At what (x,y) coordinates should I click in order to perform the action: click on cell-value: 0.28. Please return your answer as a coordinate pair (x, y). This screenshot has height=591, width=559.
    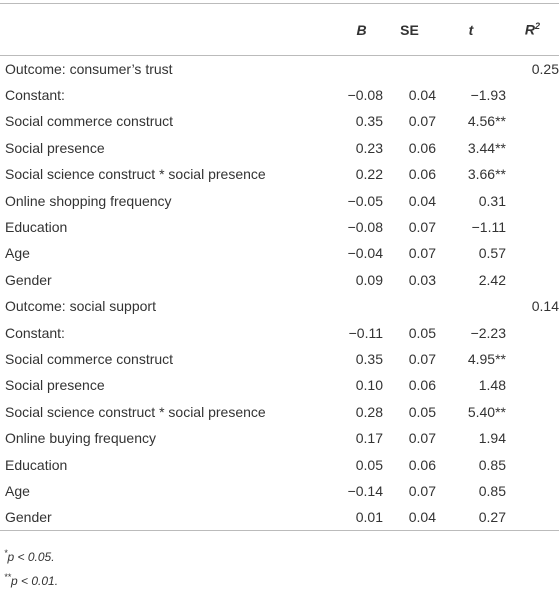
    Looking at the image, I should click on (369, 411).